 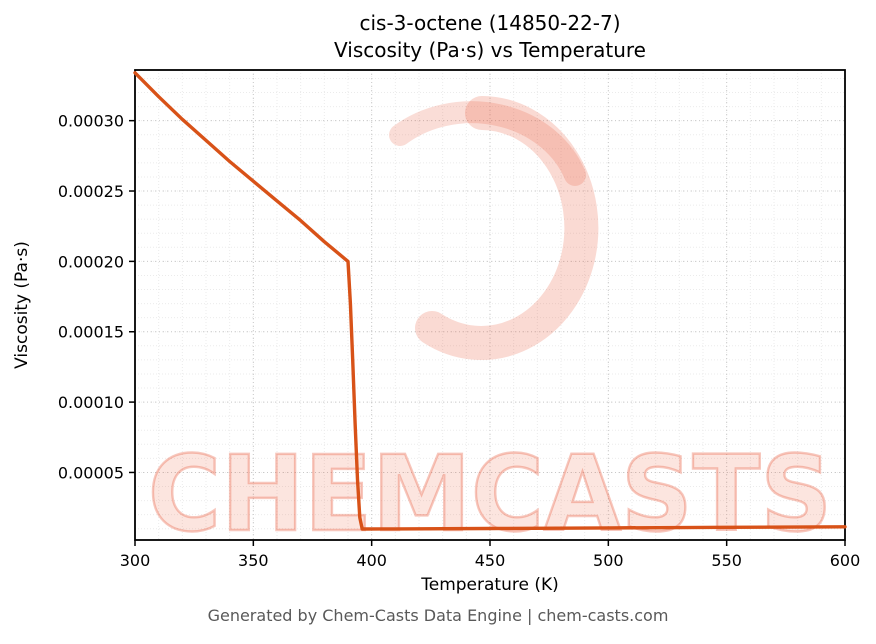 I want to click on x-tick-label: 400, so click(x=371, y=560).